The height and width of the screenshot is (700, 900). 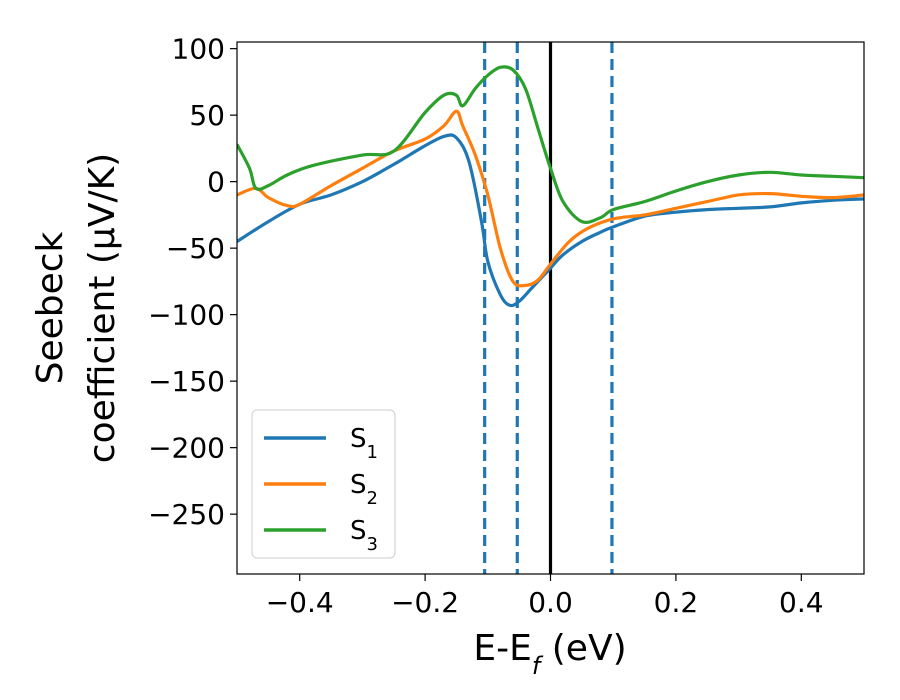 What do you see at coordinates (186, 448) in the screenshot?
I see `y-tick-label: −200` at bounding box center [186, 448].